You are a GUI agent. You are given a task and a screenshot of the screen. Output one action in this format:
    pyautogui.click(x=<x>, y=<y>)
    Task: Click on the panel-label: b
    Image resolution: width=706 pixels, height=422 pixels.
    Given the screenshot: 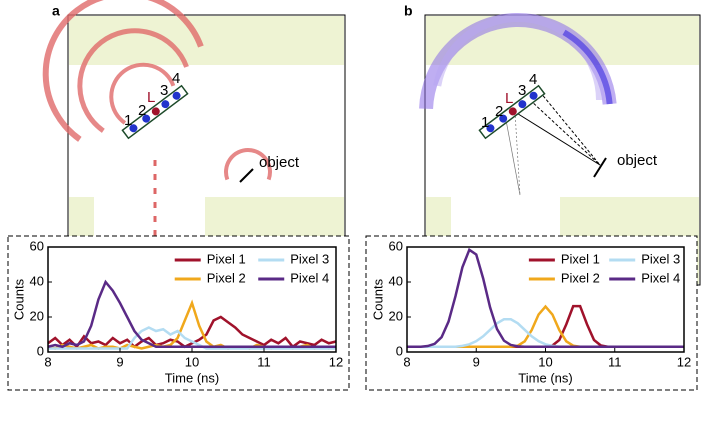 What is the action you would take?
    pyautogui.click(x=408, y=11)
    